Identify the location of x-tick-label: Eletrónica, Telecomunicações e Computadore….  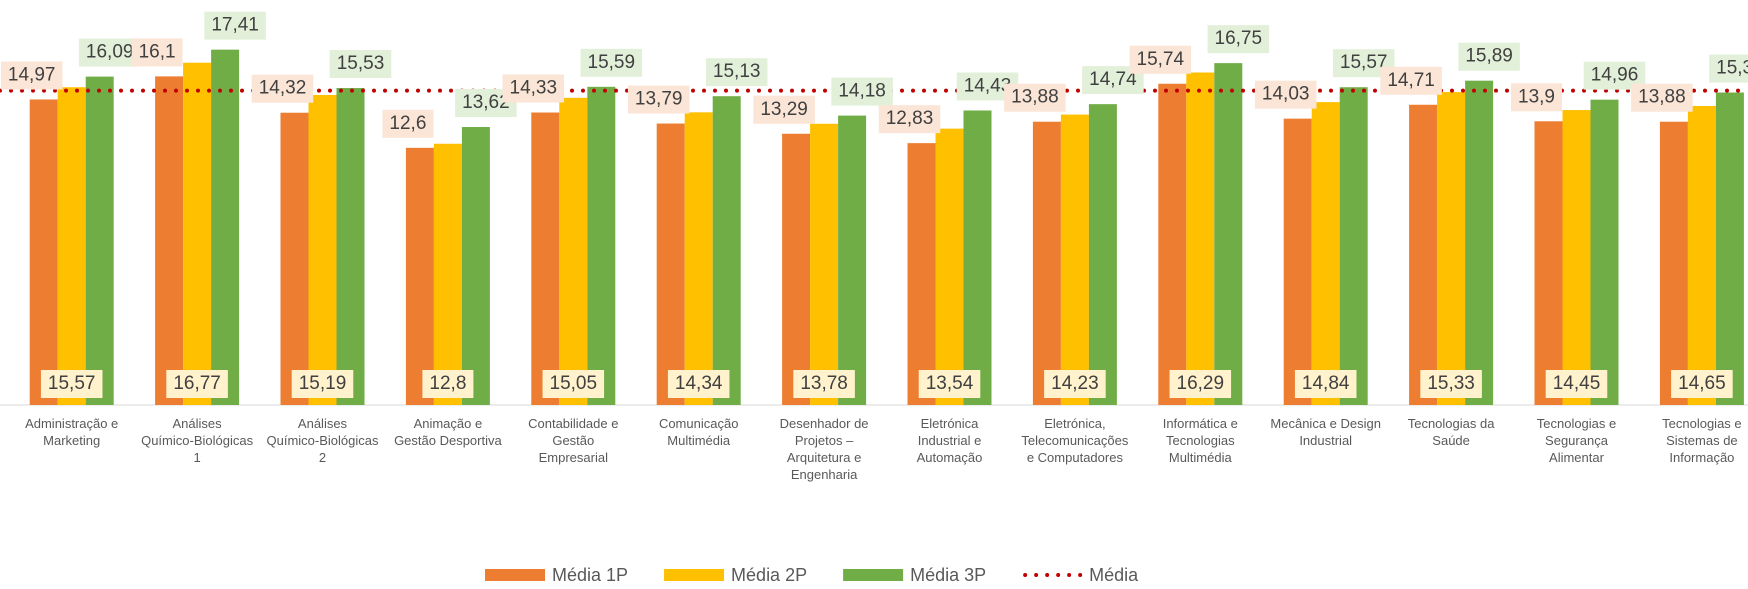
(1074, 440).